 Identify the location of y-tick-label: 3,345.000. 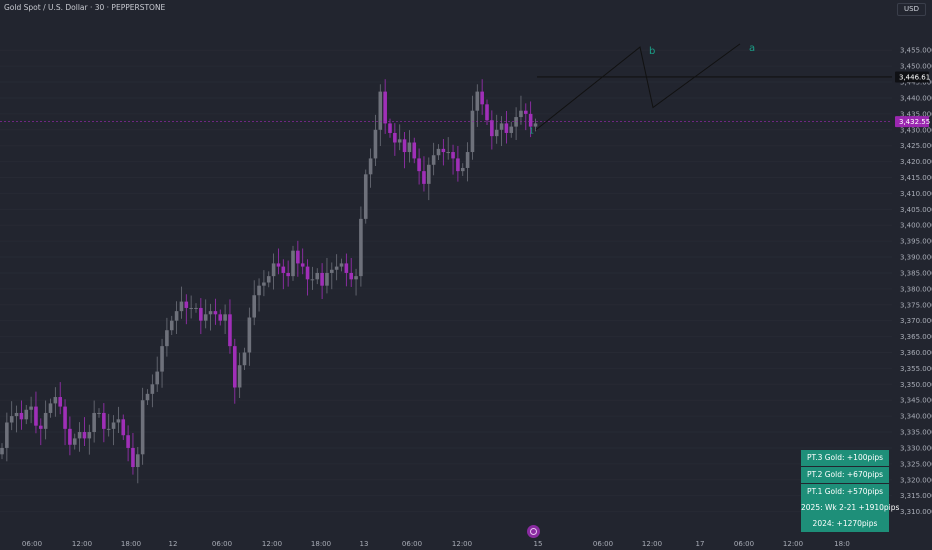
(916, 401).